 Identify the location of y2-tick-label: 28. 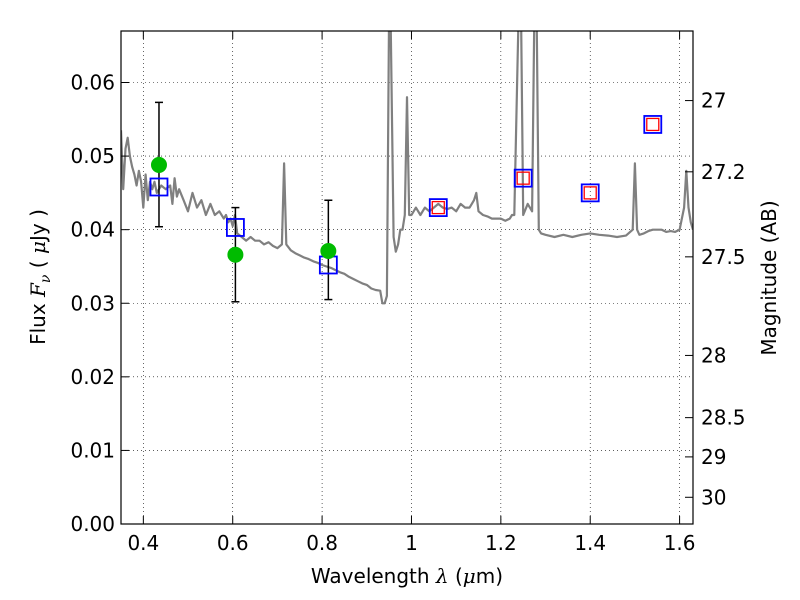
(713, 355).